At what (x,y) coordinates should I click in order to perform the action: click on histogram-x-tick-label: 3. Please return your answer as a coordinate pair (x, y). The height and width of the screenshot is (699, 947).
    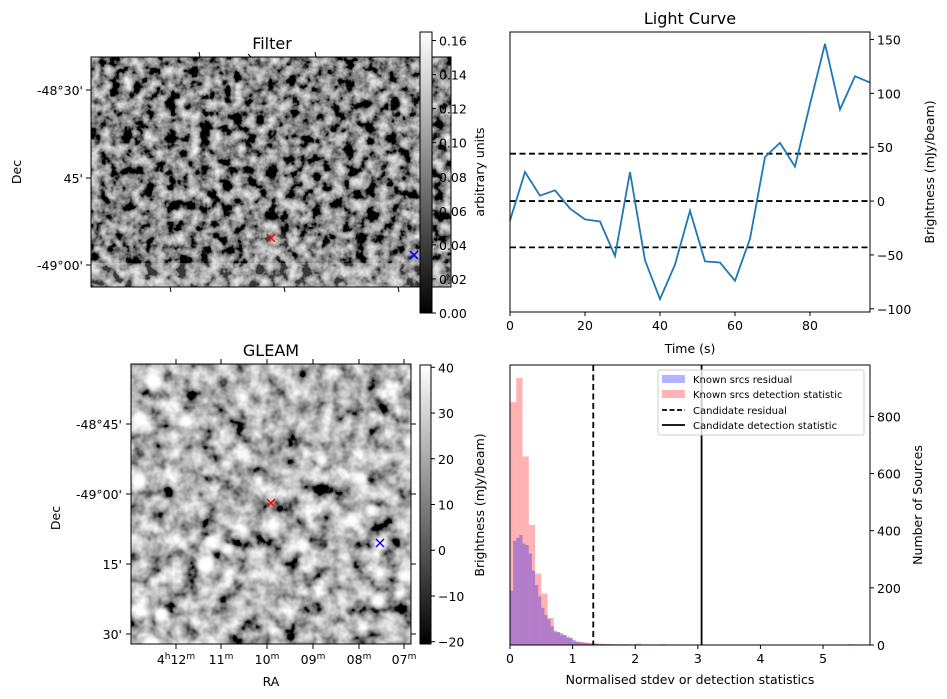
    Looking at the image, I should click on (698, 658).